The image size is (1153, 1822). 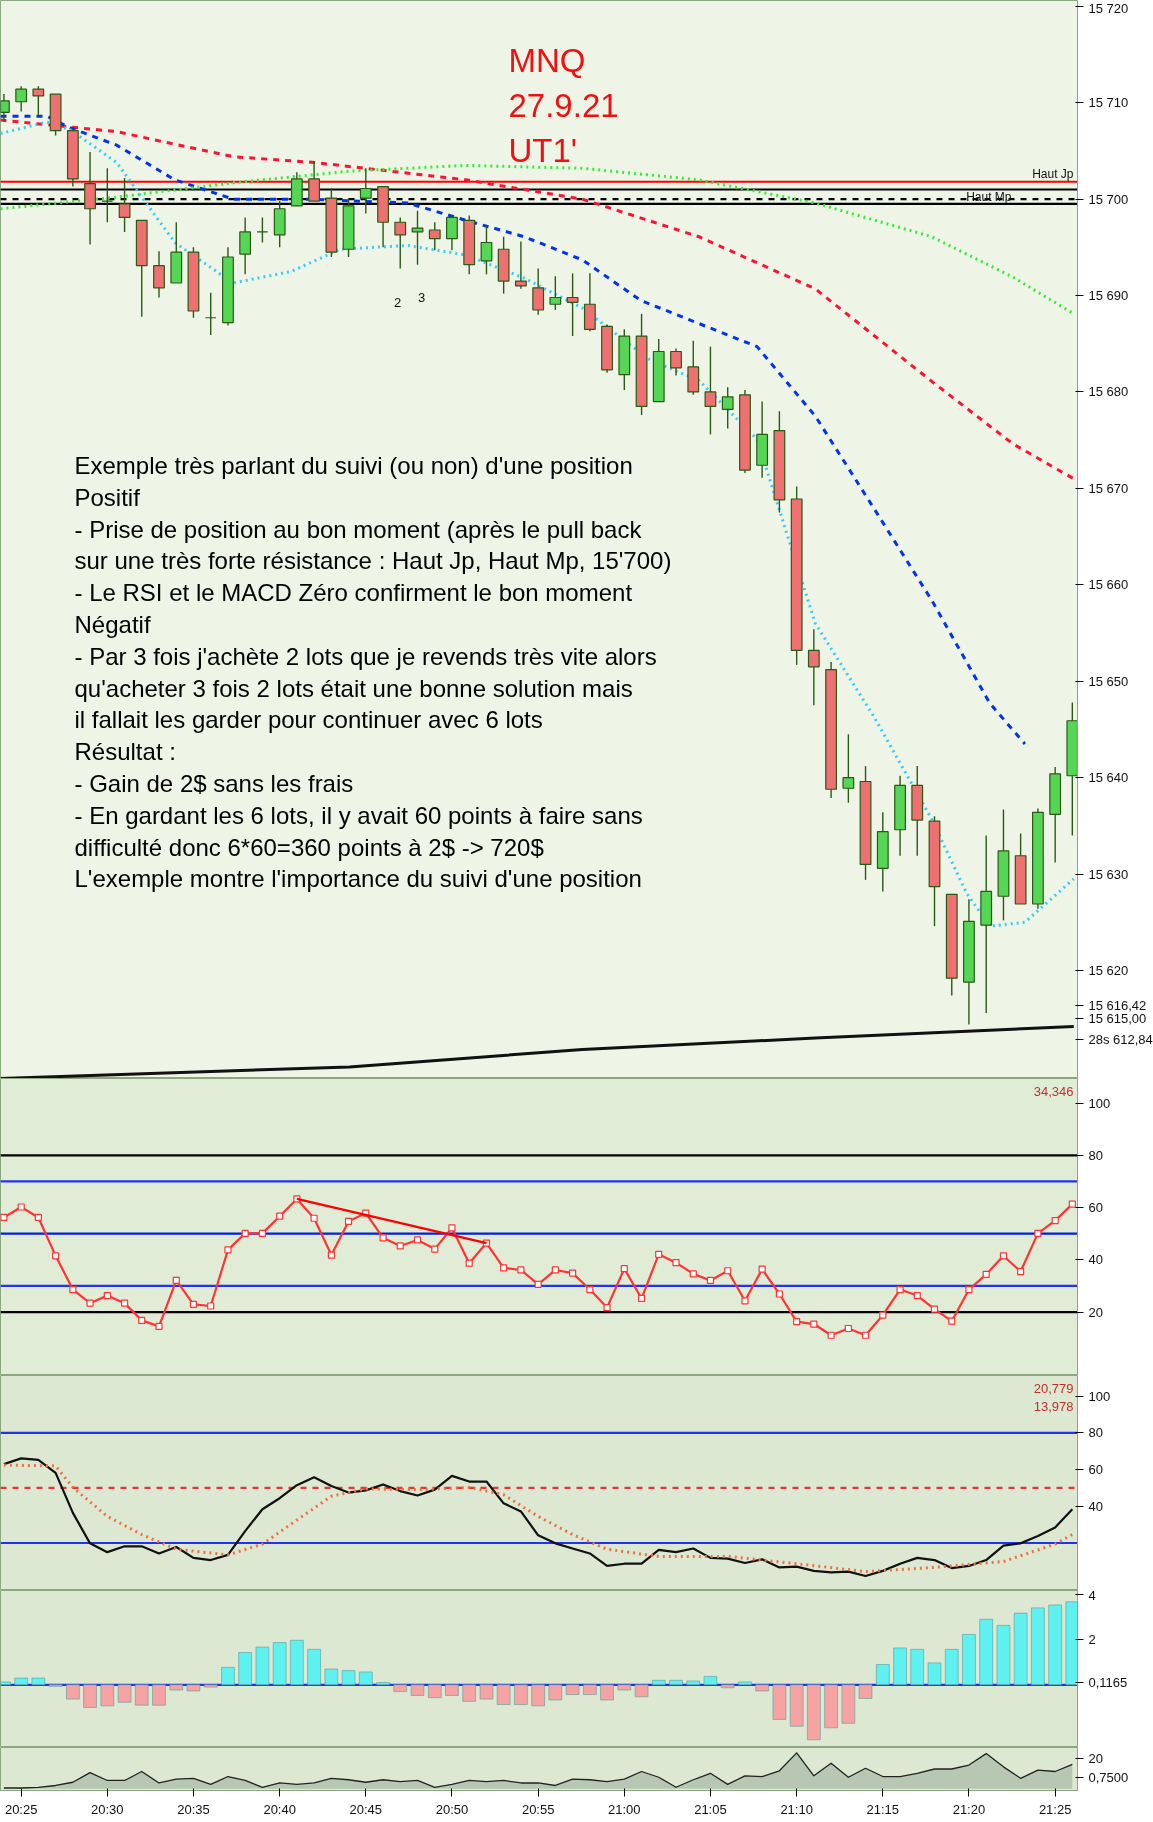 What do you see at coordinates (1053, 1388) in the screenshot?
I see `annotation: 20,779` at bounding box center [1053, 1388].